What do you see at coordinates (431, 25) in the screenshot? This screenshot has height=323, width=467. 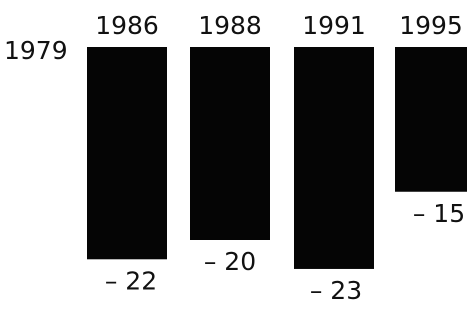 I see `year-label-1995: 1995` at bounding box center [431, 25].